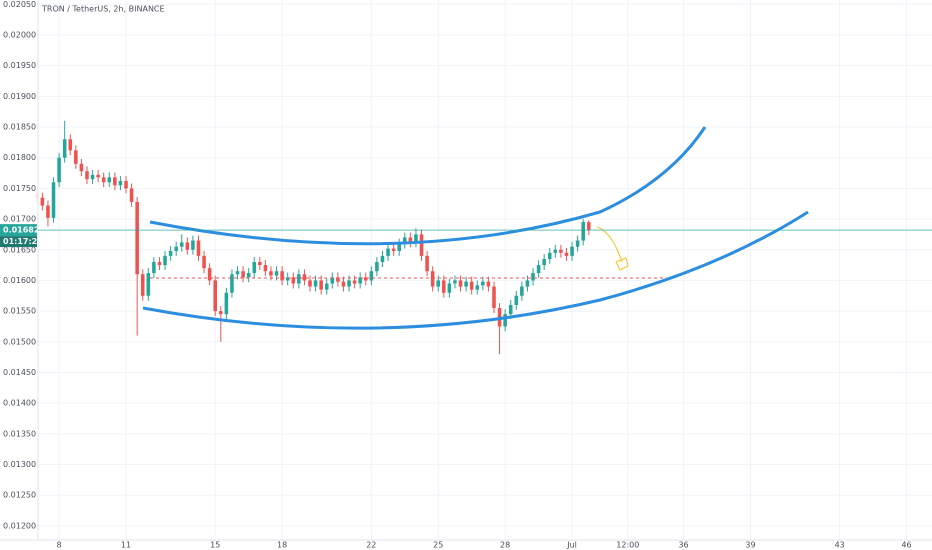 The height and width of the screenshot is (550, 932). Describe the element at coordinates (19, 280) in the screenshot. I see `y-tick-label: 0.01600` at that location.